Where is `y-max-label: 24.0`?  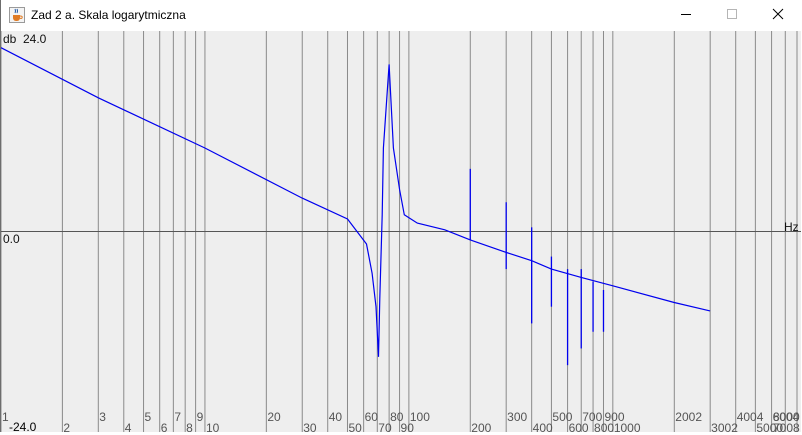
y-max-label: 24.0 is located at coordinates (35, 39).